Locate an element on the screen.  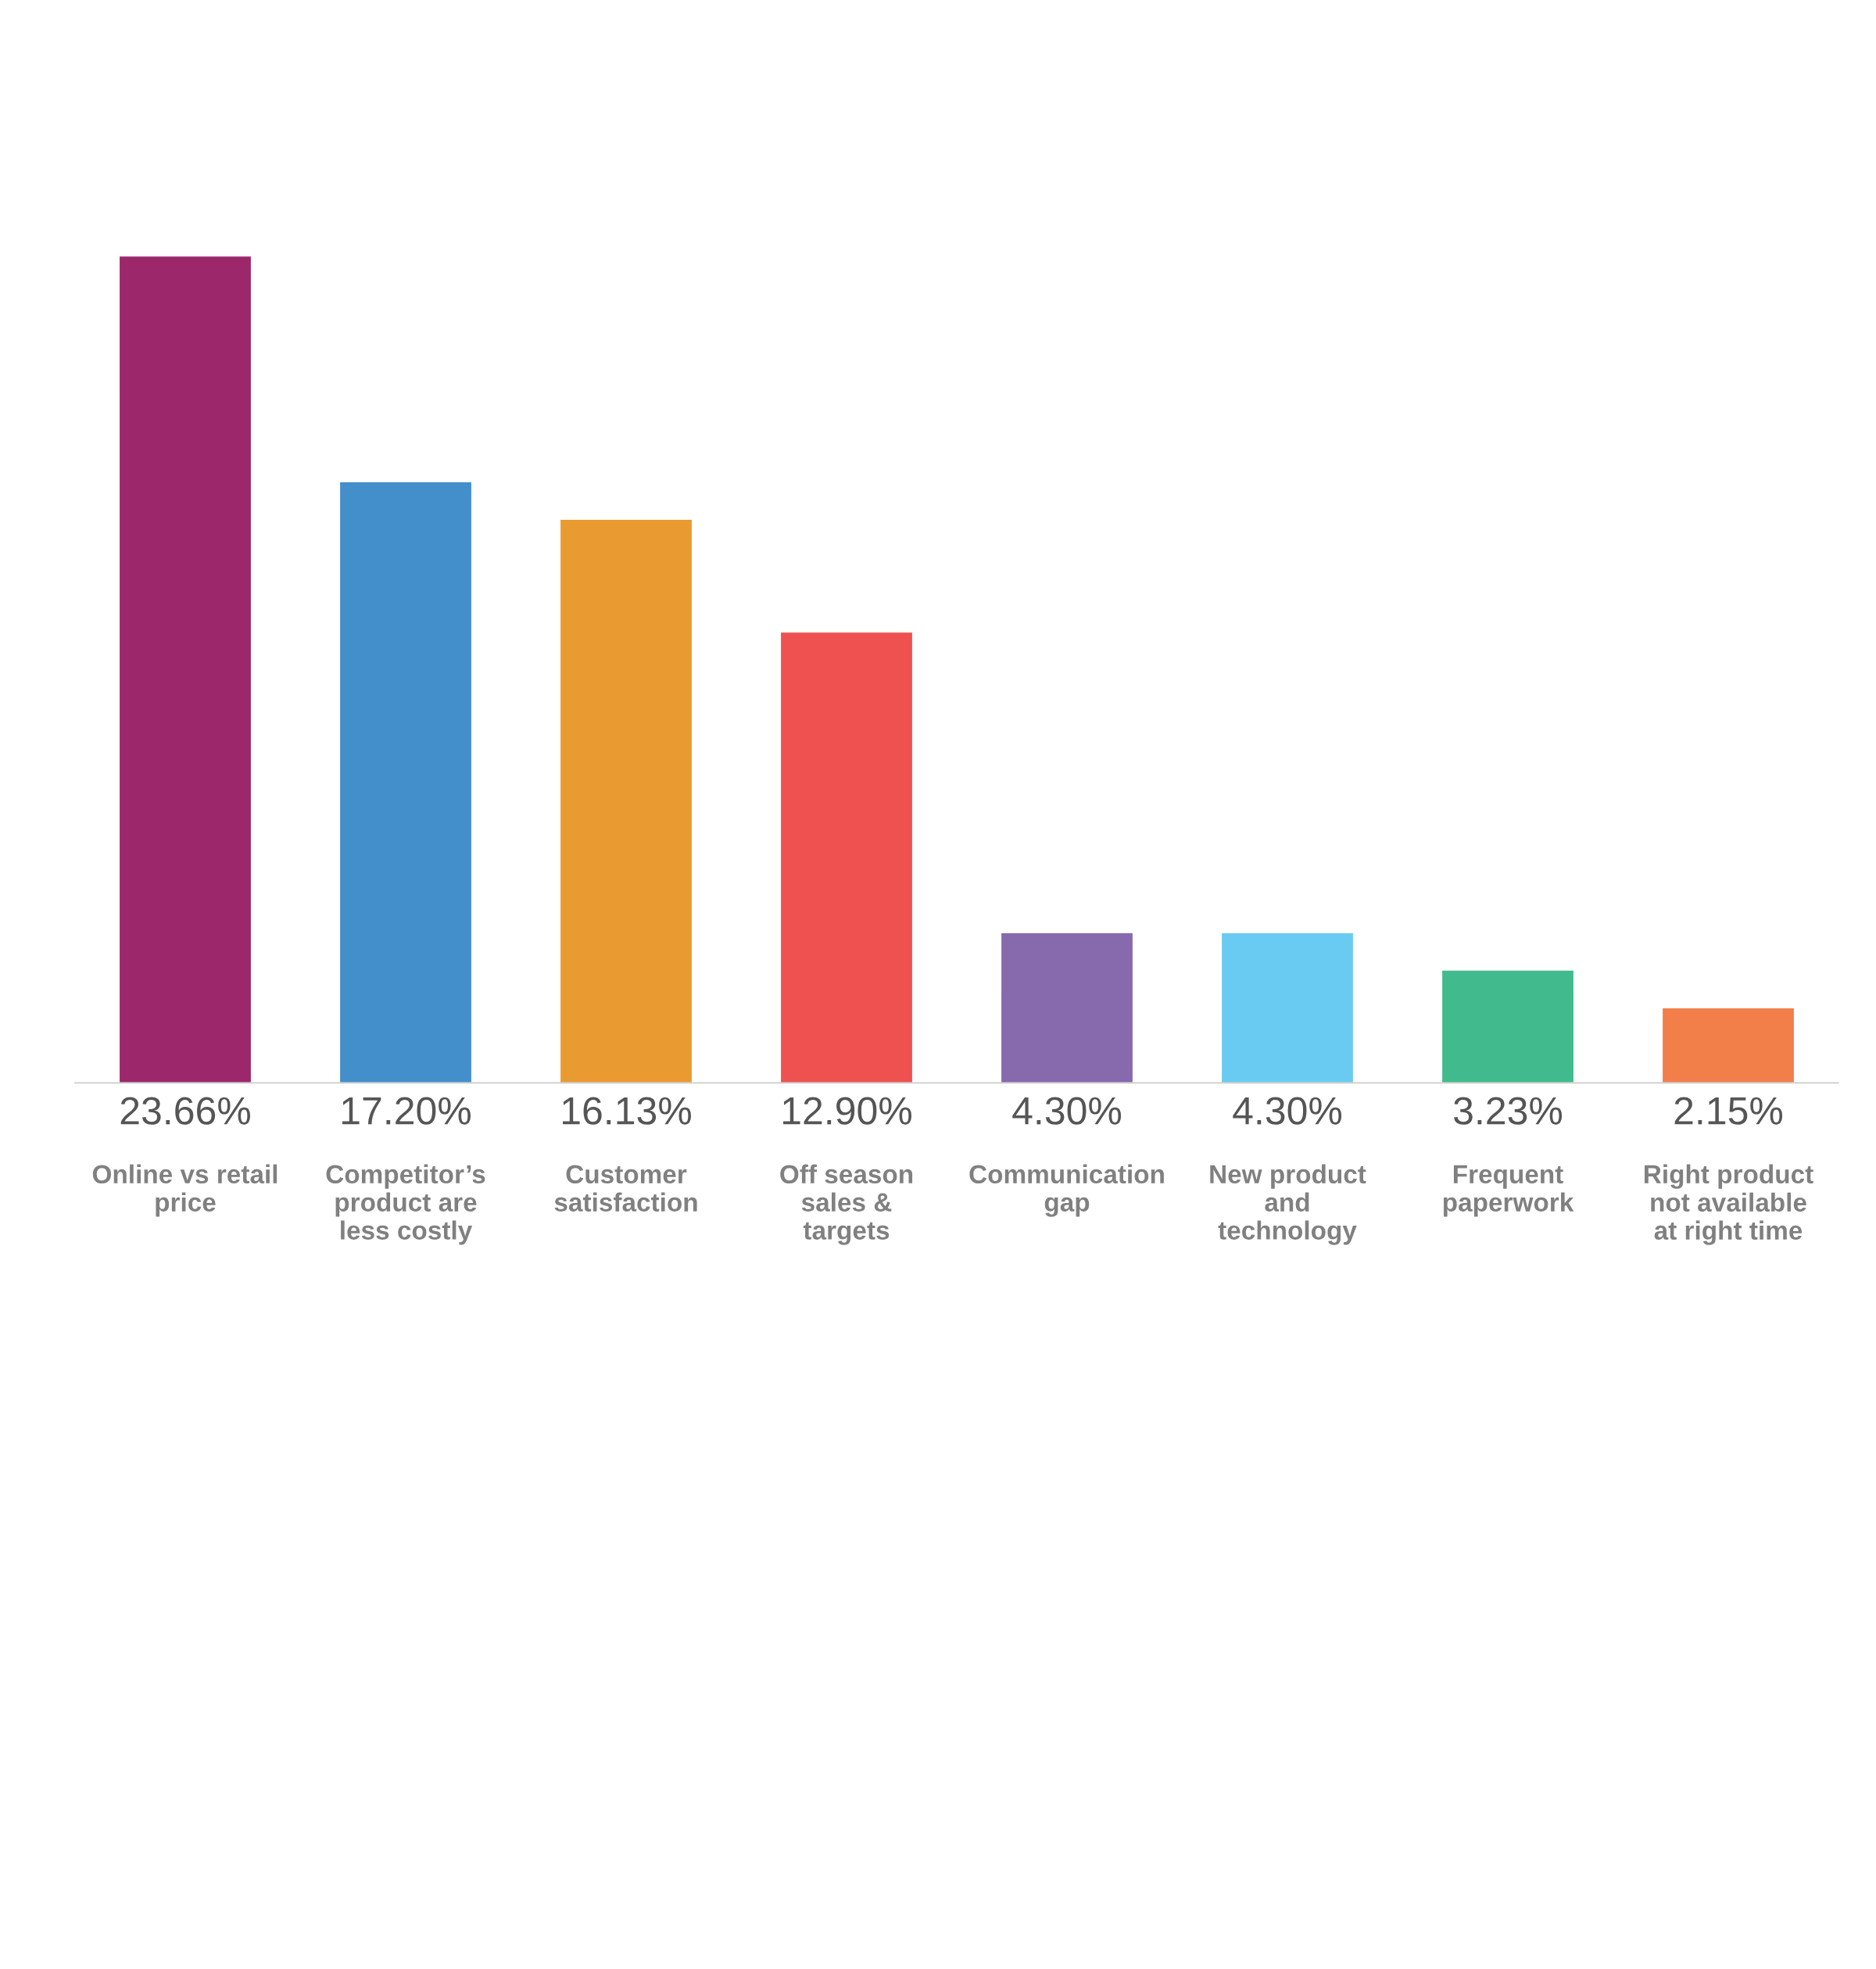
x-tick-label: Customer satisfaction is located at coordinates (625, 1189).